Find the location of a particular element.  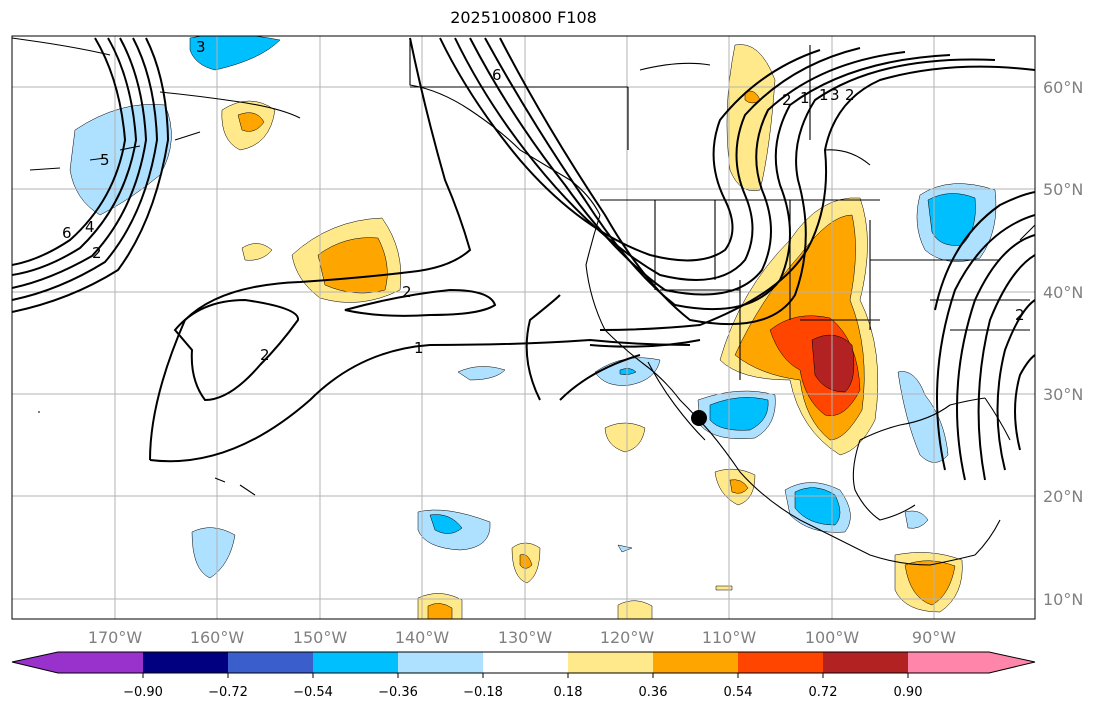

colorbar-tick-label: −0.90 is located at coordinates (143, 692).